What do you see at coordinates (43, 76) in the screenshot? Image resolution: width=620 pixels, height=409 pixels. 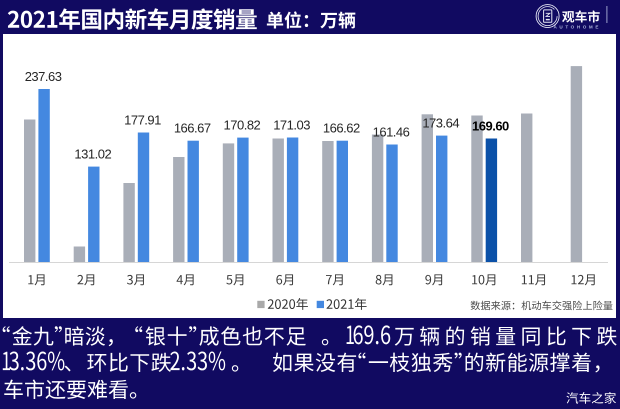 I see `svg-text: 237.63` at bounding box center [43, 76].